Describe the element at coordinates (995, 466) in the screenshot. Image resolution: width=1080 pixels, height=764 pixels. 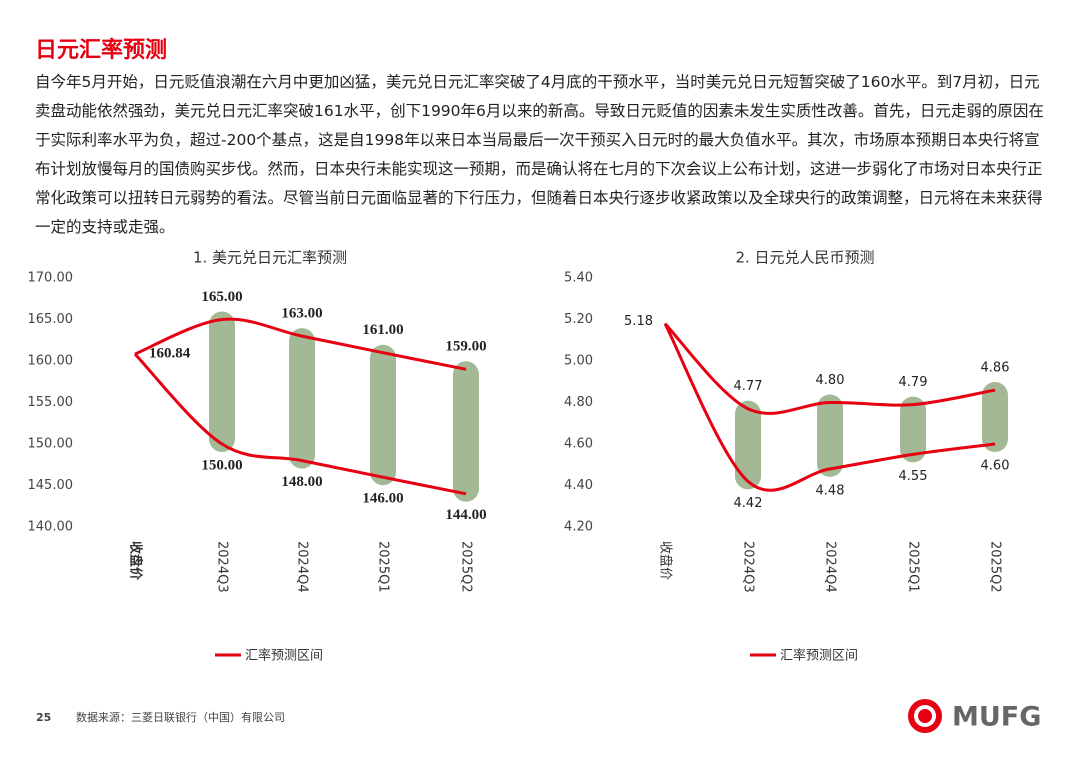
I see `value-label: 4.60` at that location.